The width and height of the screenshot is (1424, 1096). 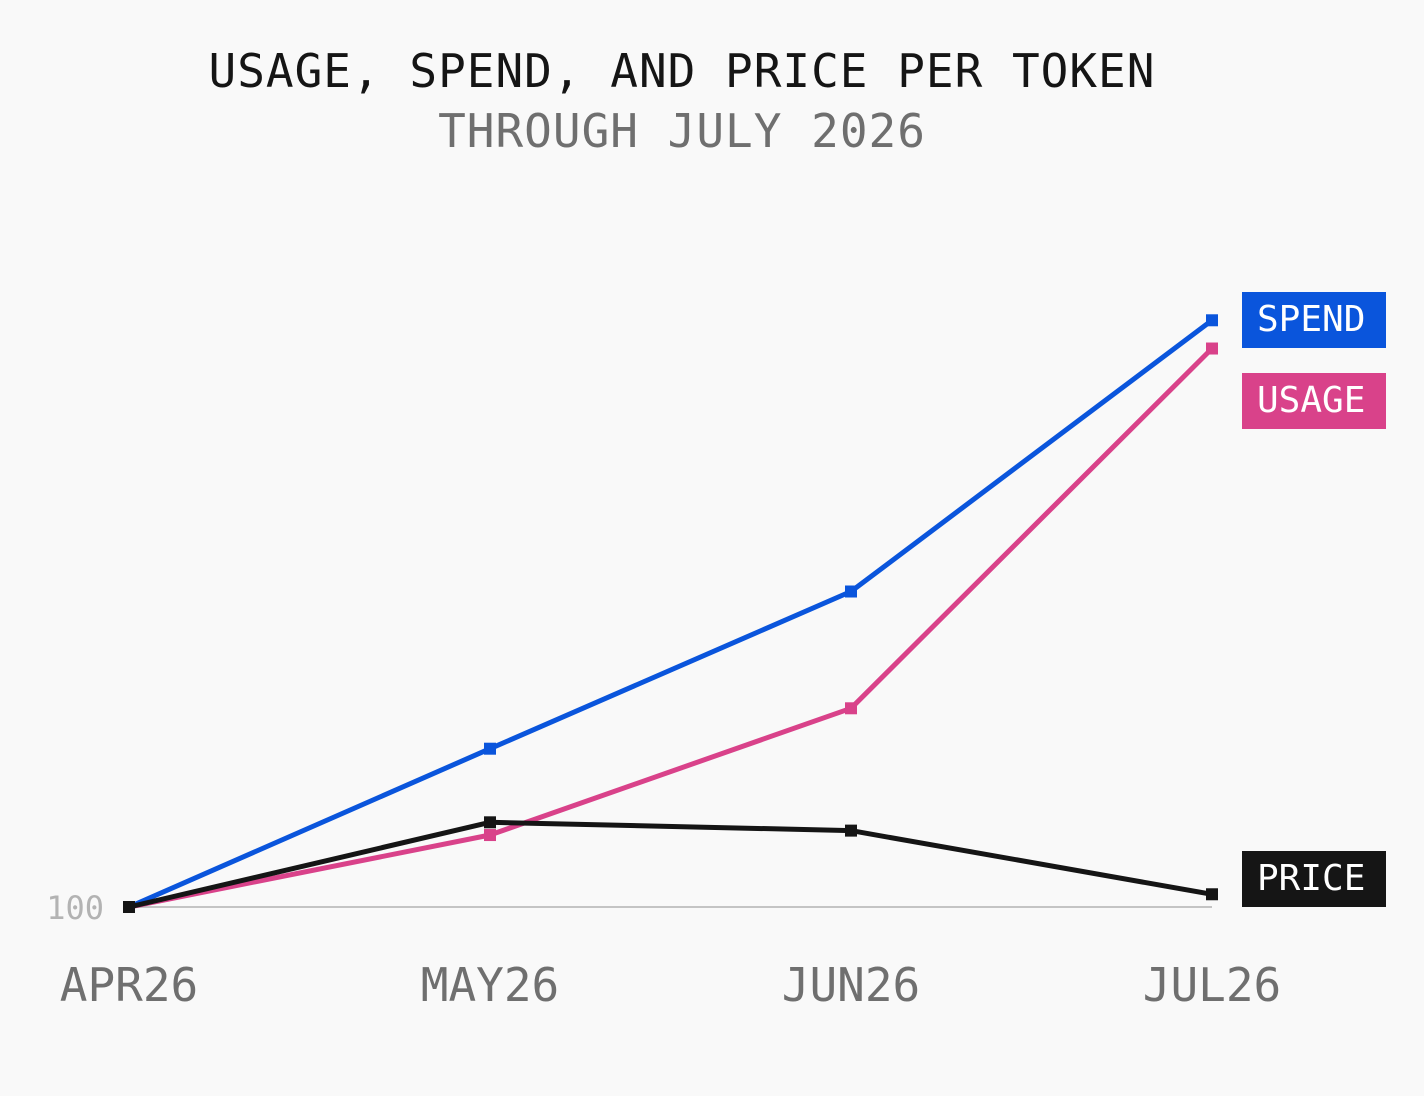 I want to click on series-line-price, so click(x=670, y=864).